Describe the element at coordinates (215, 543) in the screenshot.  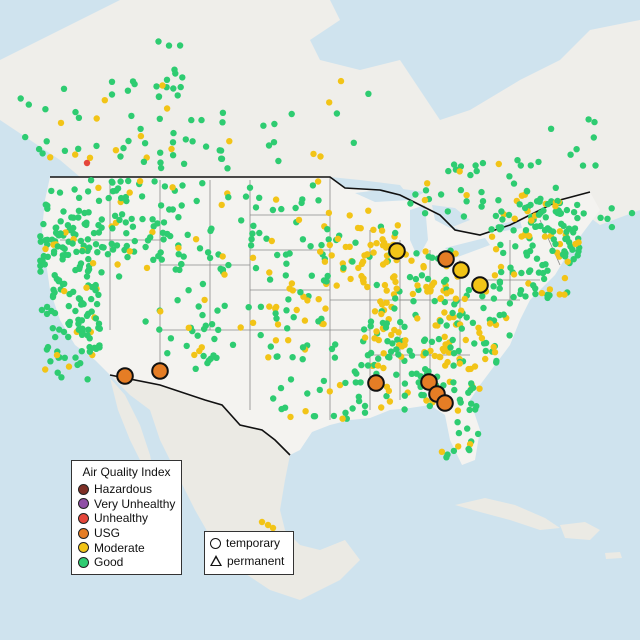
I see `circle-icon` at that location.